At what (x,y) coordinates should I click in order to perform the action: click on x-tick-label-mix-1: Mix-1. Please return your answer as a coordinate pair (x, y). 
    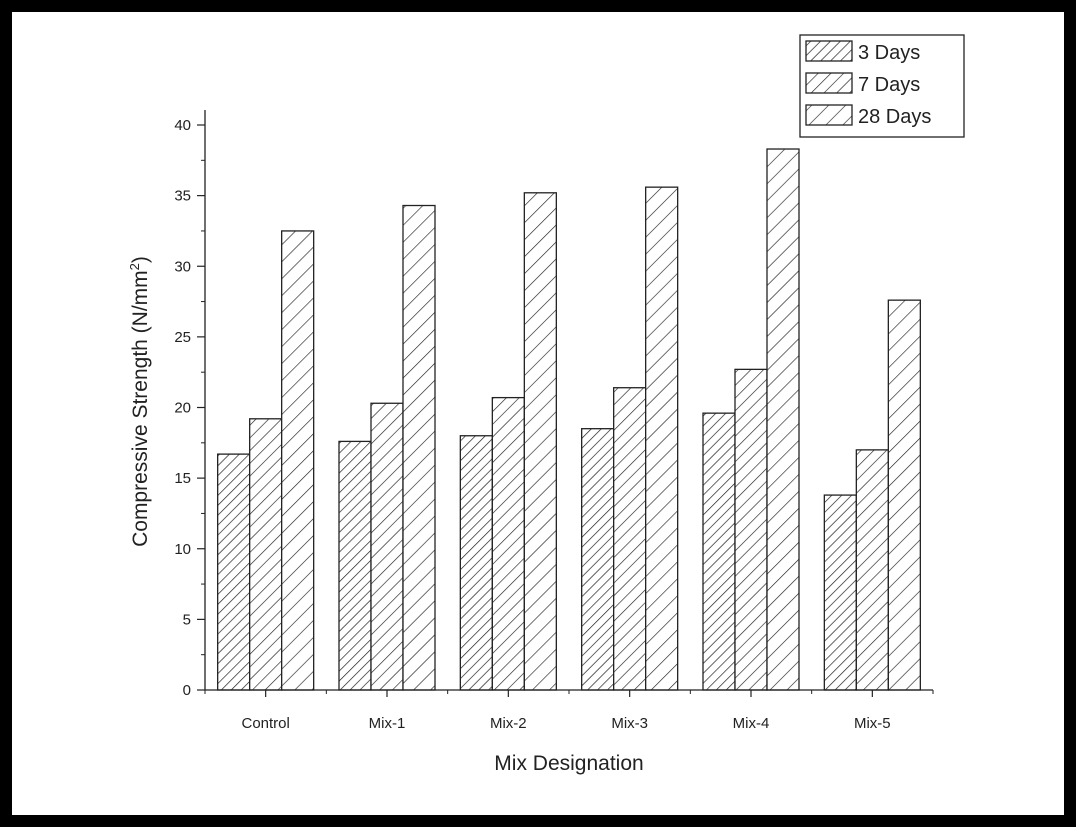
    Looking at the image, I should click on (387, 723).